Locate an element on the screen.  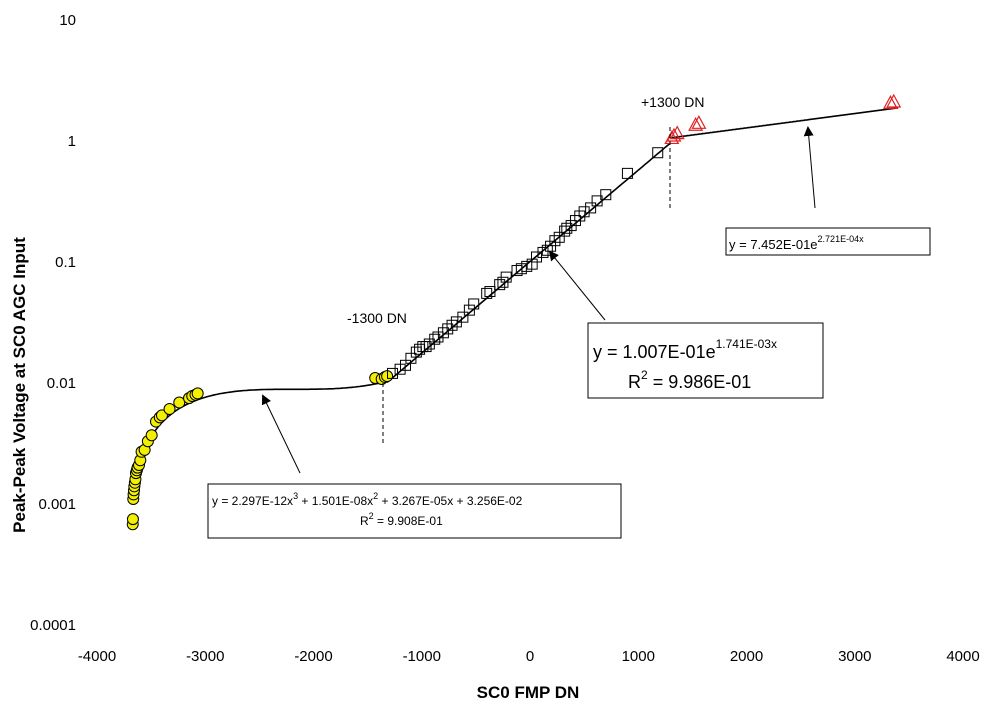
poly-r-exp: 2 is located at coordinates (371, 516).